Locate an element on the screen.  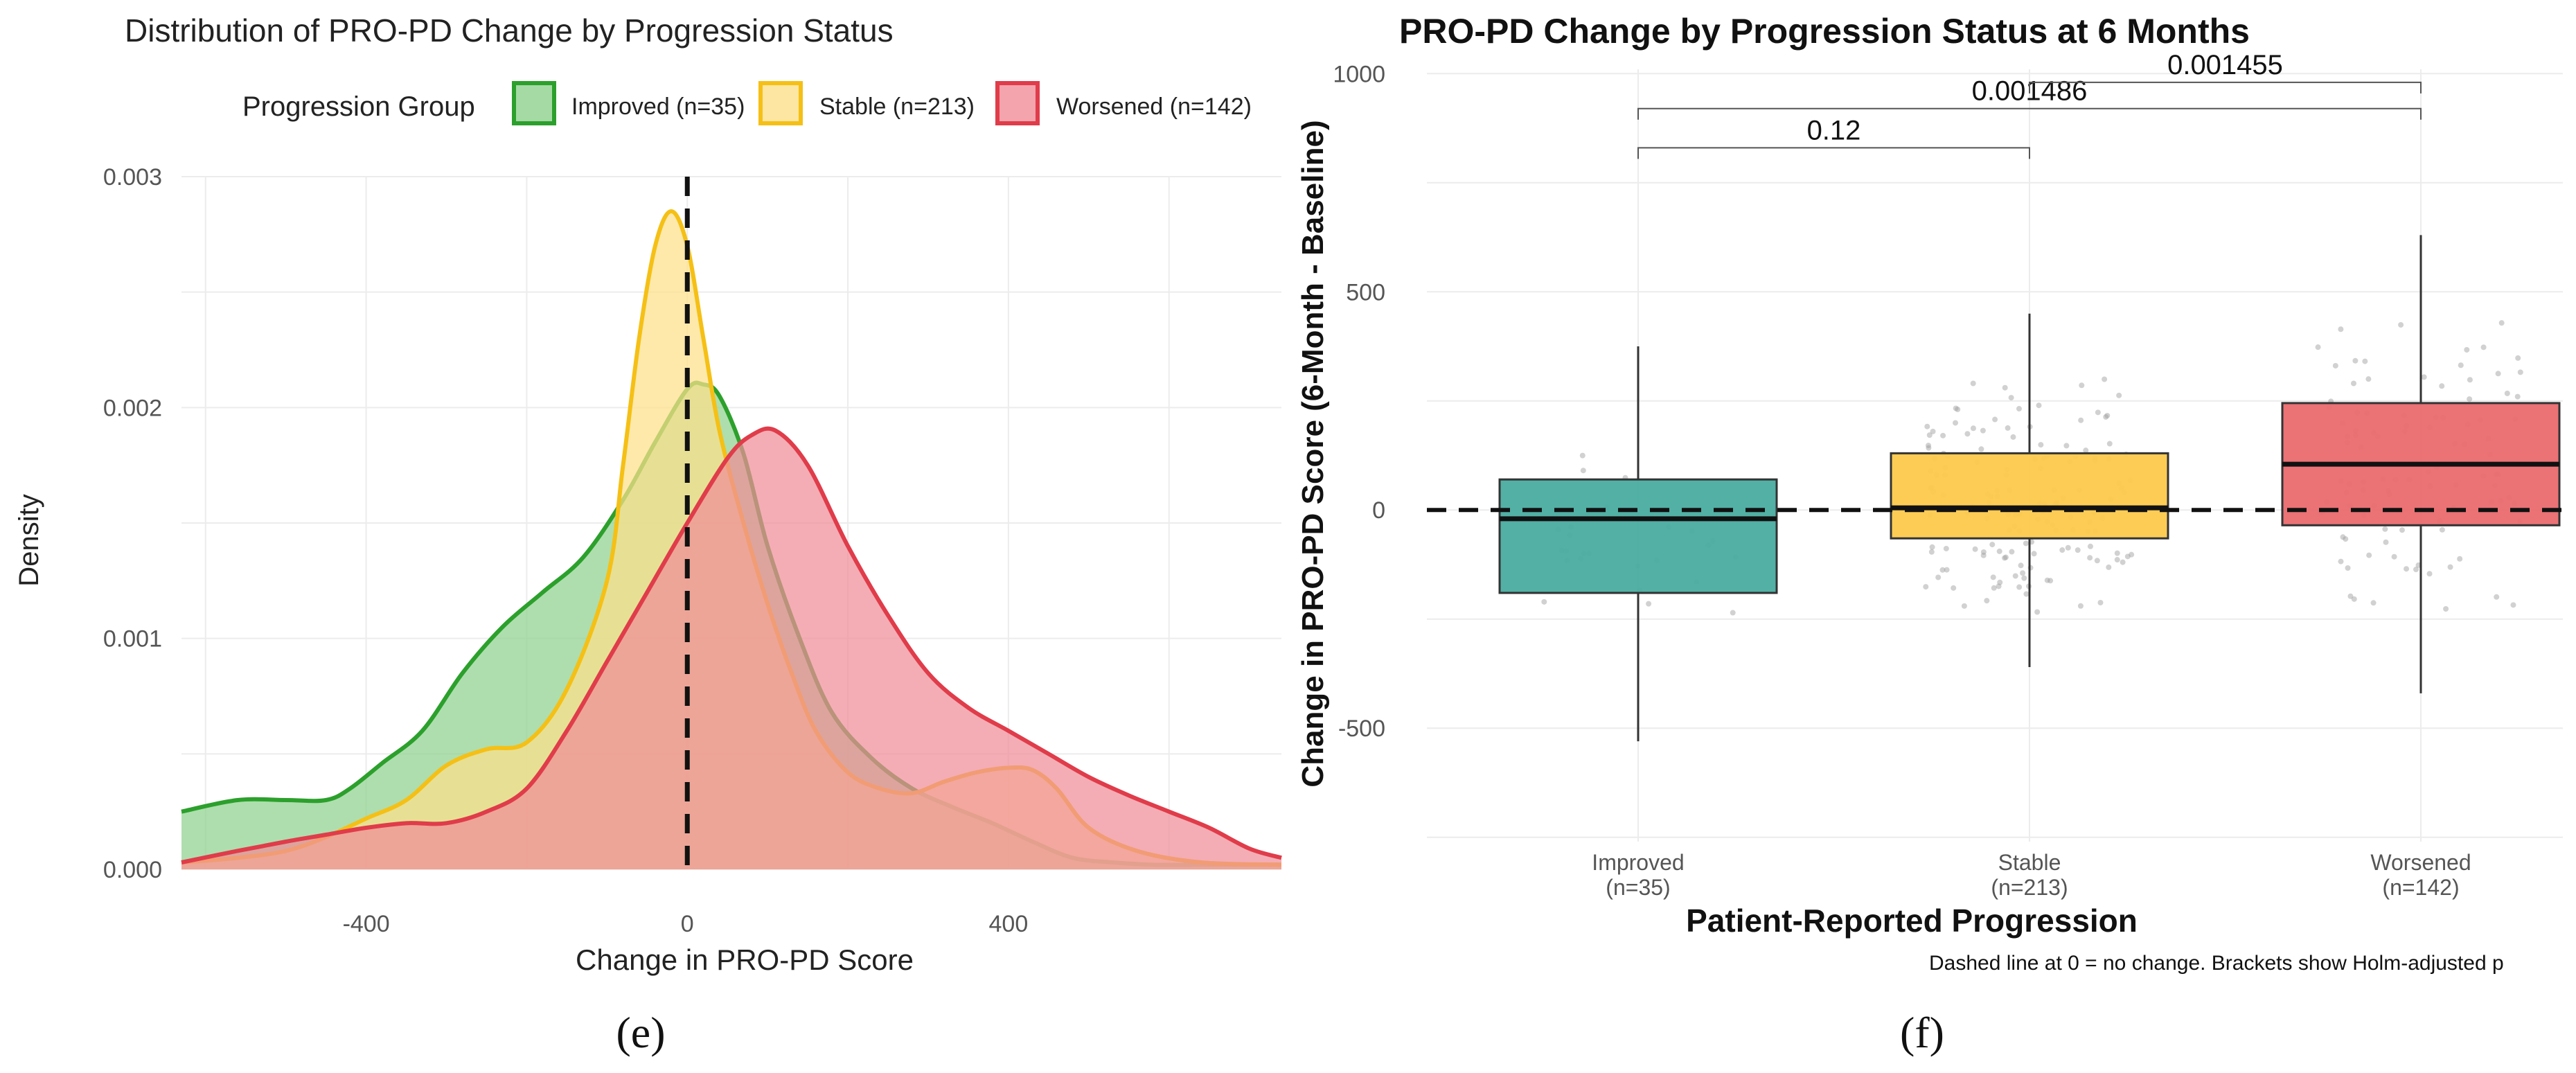
x-tick-label: 0 is located at coordinates (687, 924).